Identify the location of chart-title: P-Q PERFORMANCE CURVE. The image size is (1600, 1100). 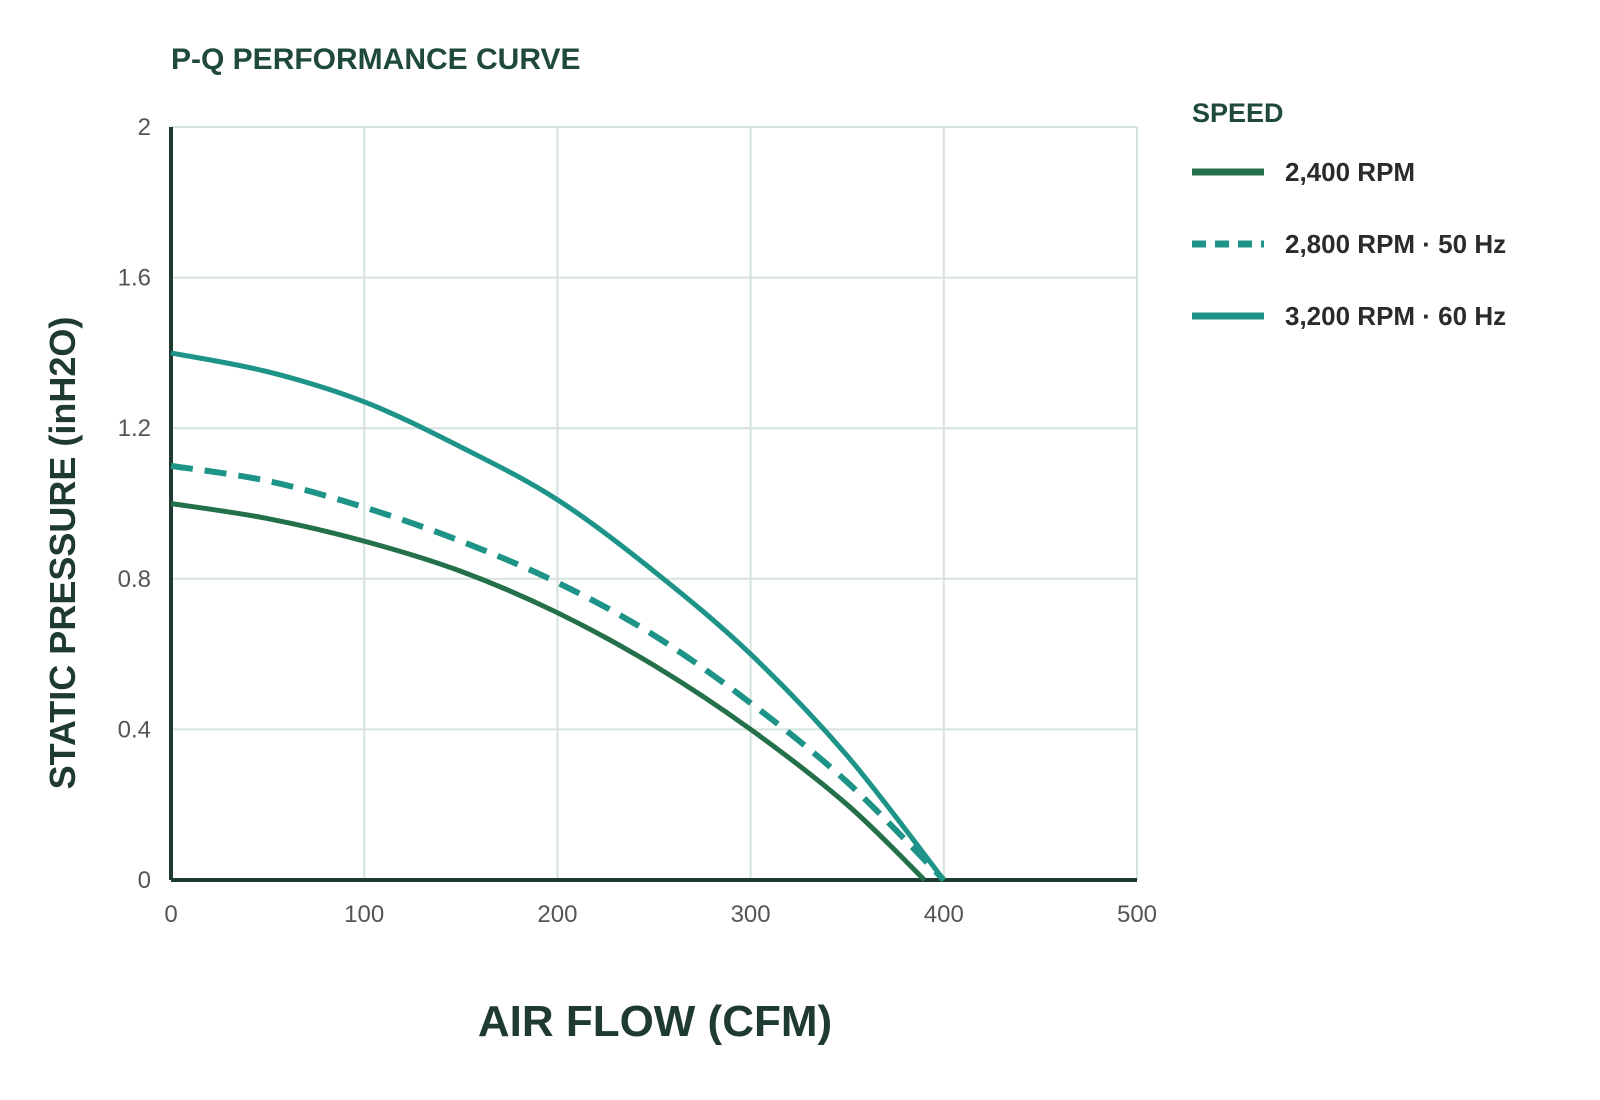
(375, 59).